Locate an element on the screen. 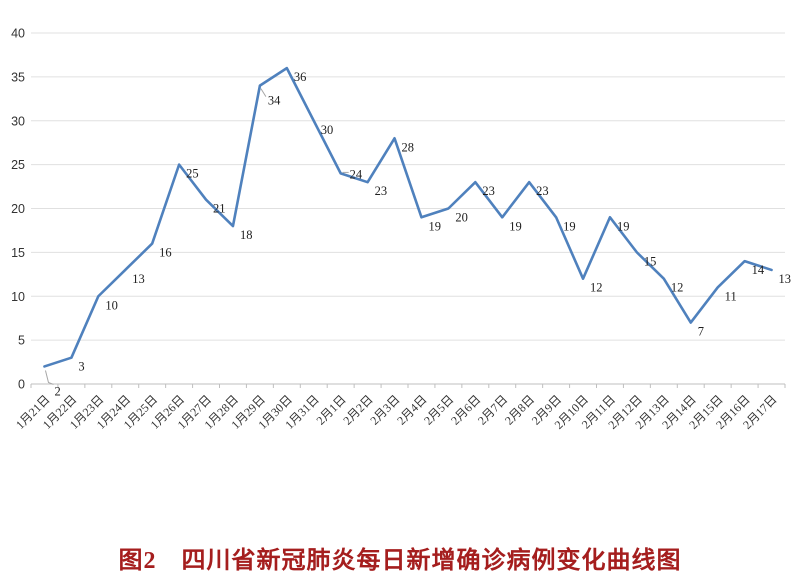 Image resolution: width=800 pixels, height=583 pixels. data-point-label: 30 is located at coordinates (327, 130).